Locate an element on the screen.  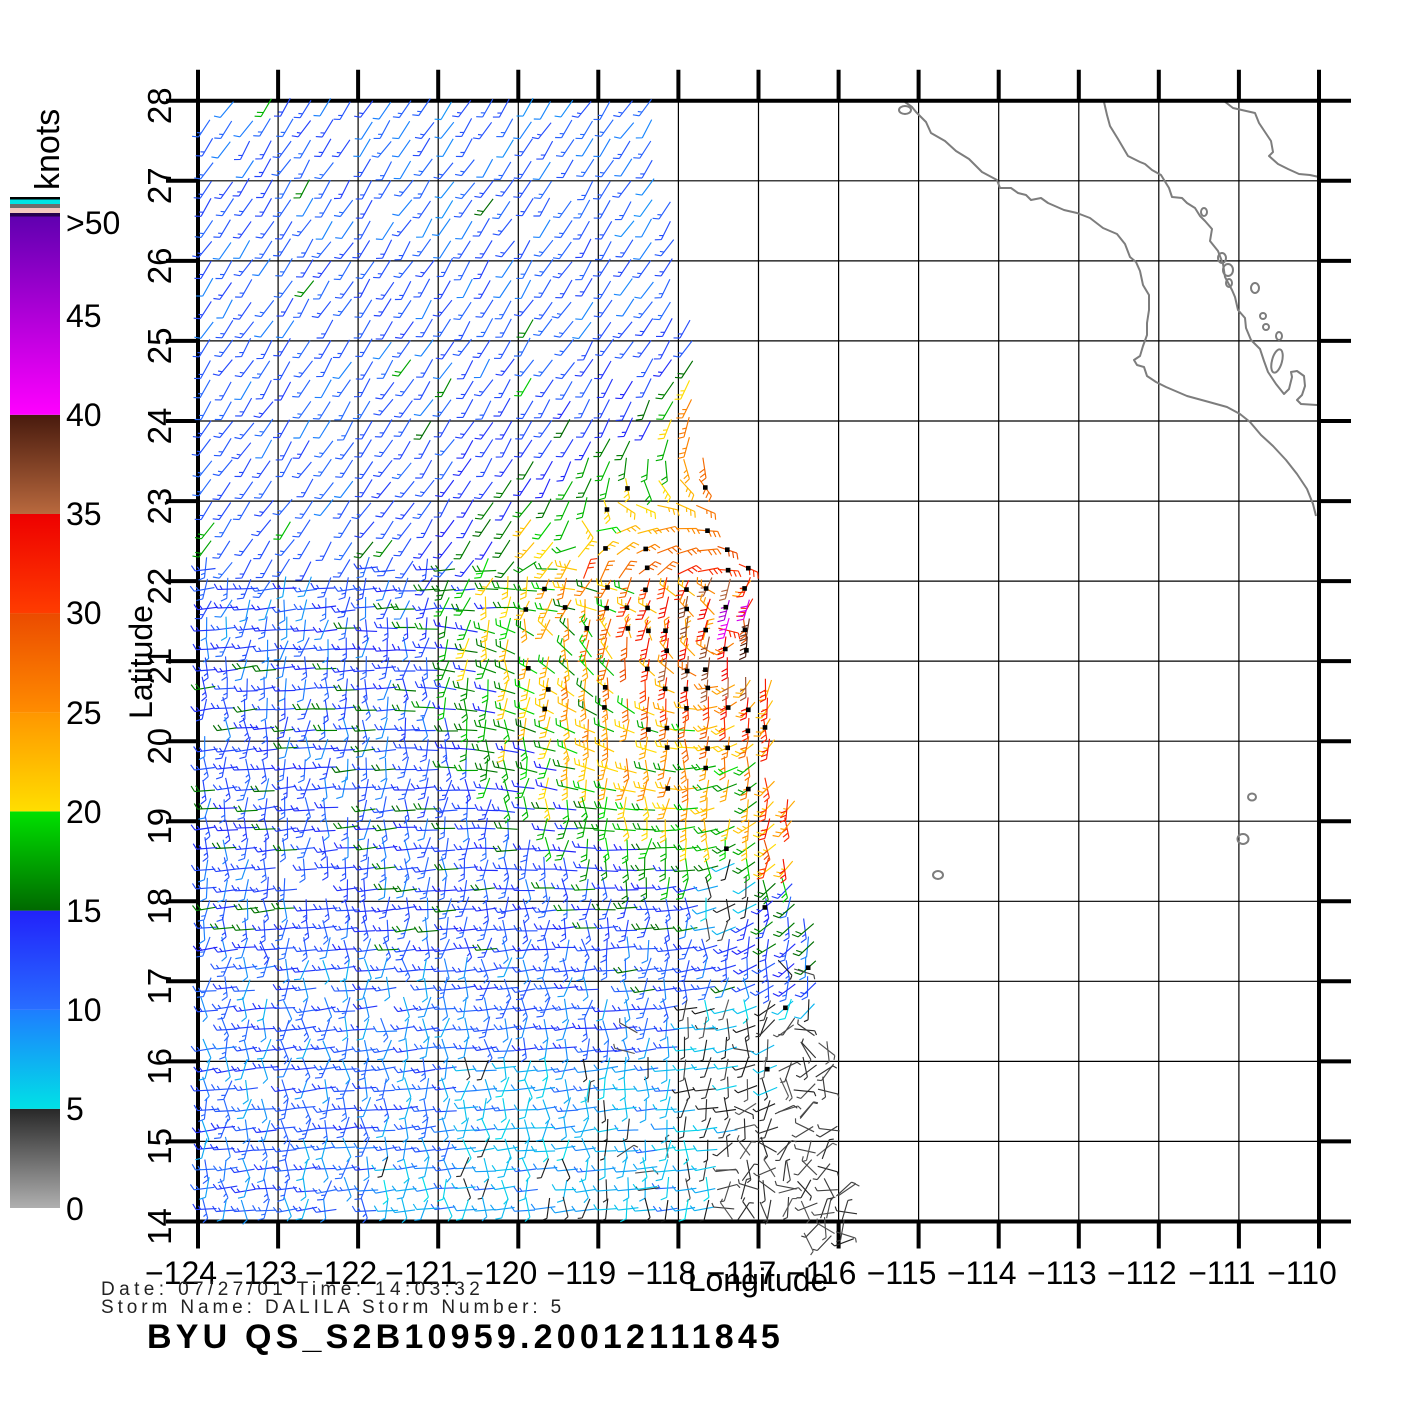
svg-text: −120 is located at coordinates (501, 1273).